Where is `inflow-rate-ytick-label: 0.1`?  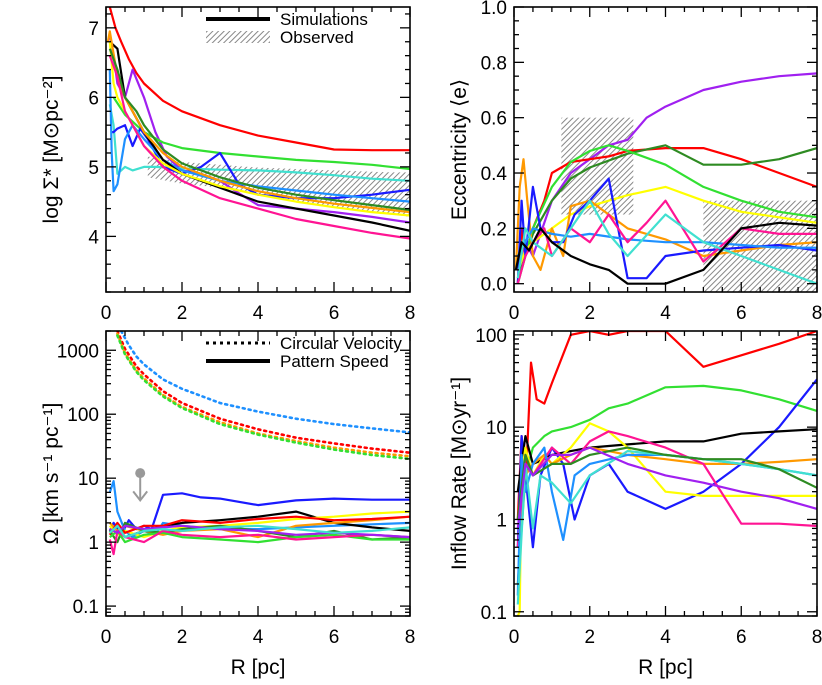 inflow-rate-ytick-label: 0.1 is located at coordinates (494, 613).